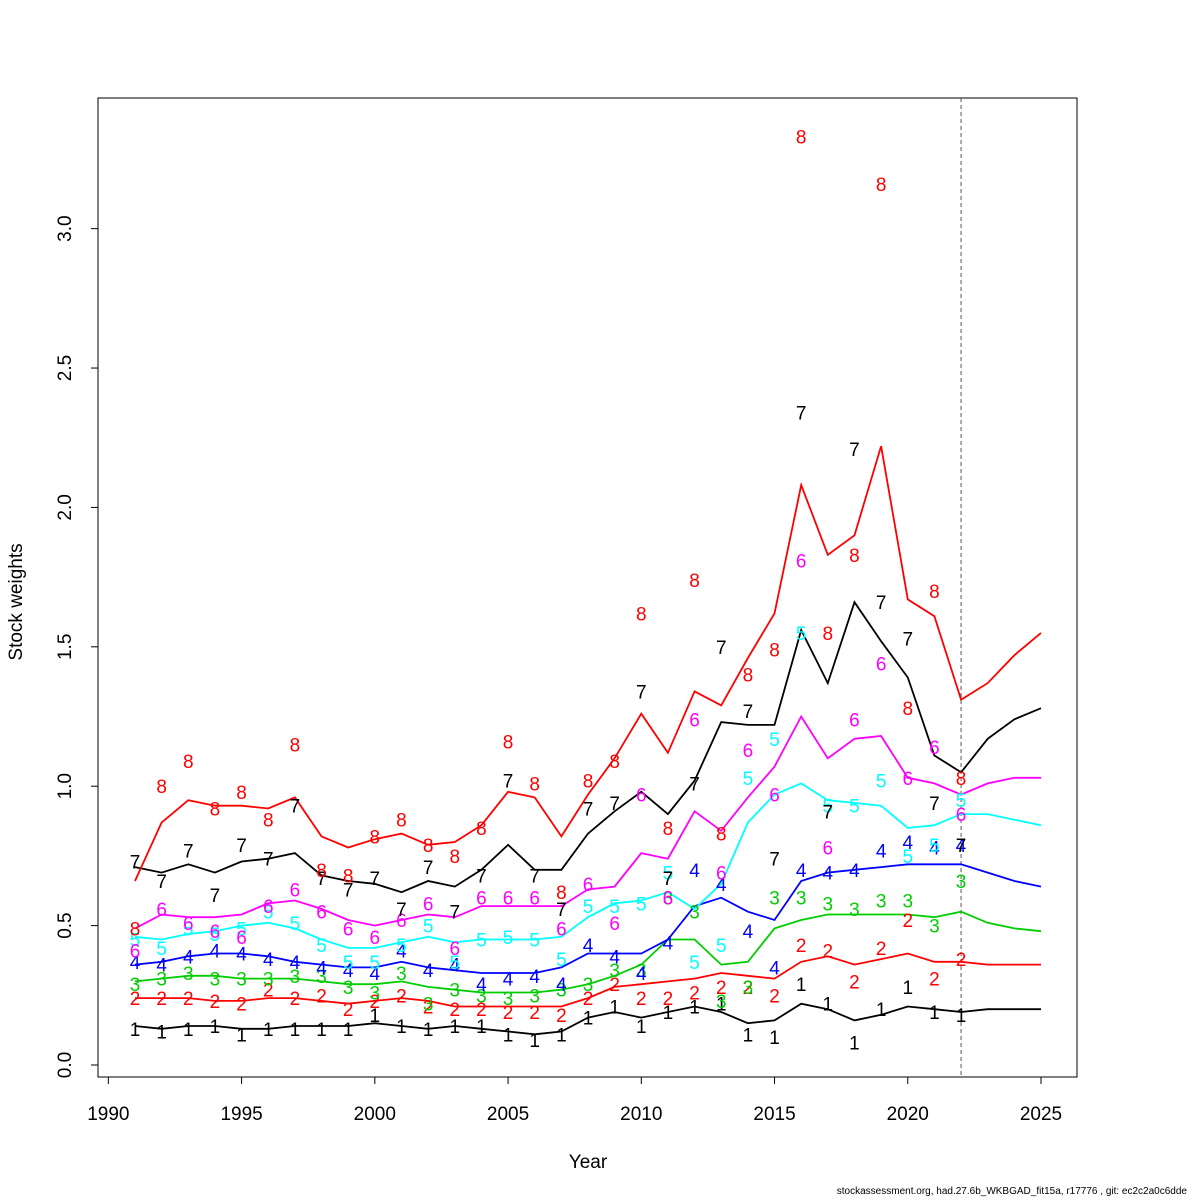 Image resolution: width=1200 pixels, height=1200 pixels. Describe the element at coordinates (65, 228) in the screenshot. I see `y-tick-label: 3.0` at that location.